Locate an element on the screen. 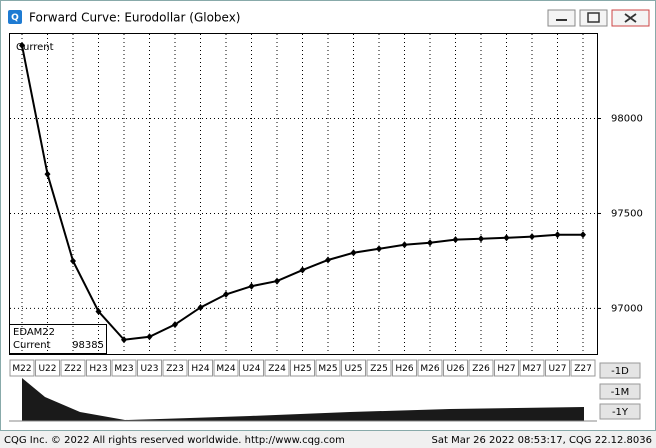 The width and height of the screenshot is (656, 448). x-tick-label: Z26 is located at coordinates (481, 369).